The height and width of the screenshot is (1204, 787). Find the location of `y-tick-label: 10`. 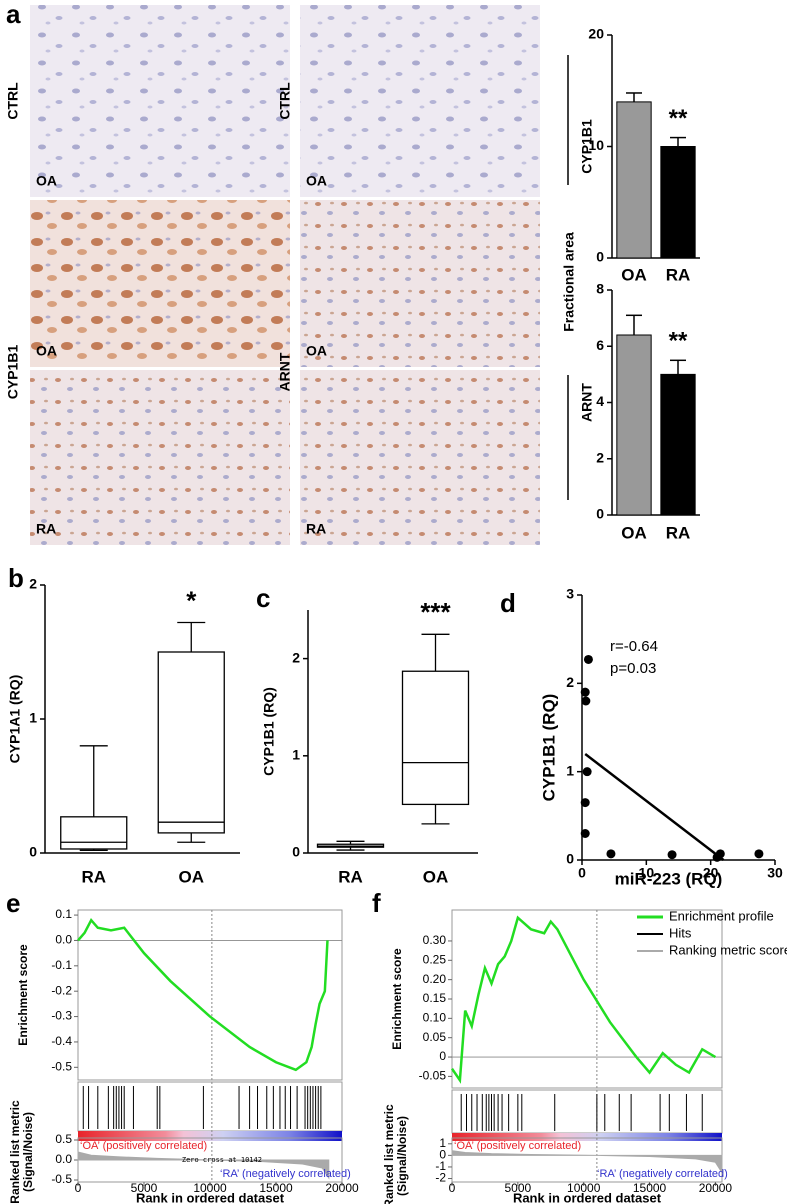

y-tick-label: 10 is located at coordinates (596, 145).